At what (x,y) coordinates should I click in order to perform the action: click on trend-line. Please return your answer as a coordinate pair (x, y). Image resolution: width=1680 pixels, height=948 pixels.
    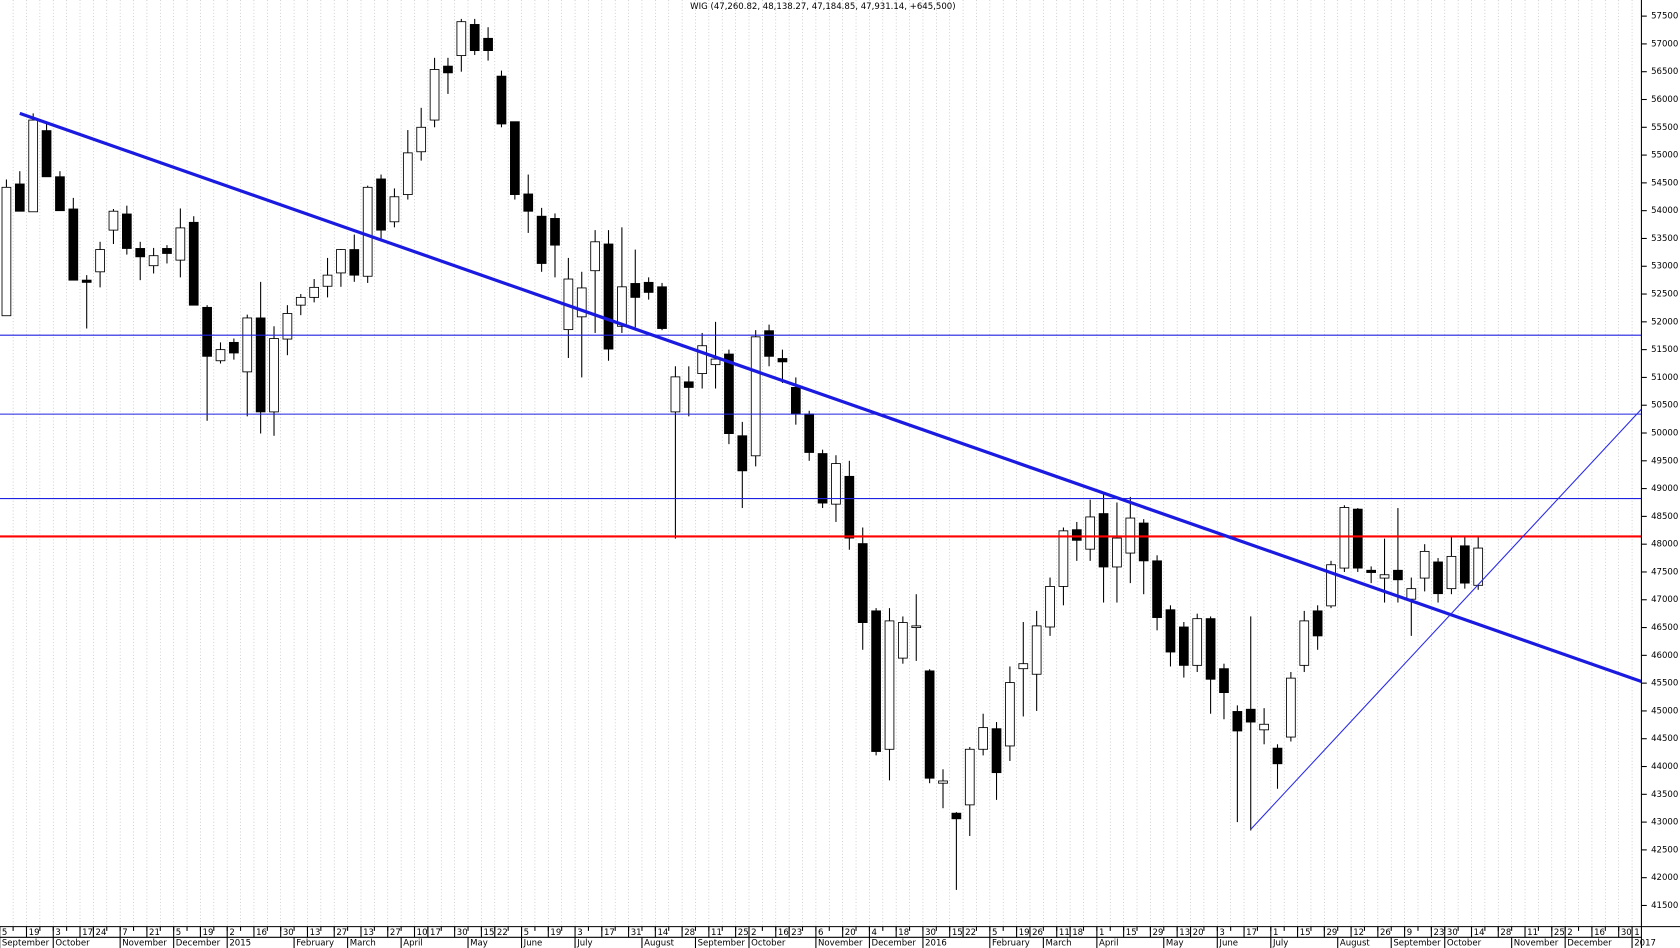
    Looking at the image, I should click on (1446, 619).